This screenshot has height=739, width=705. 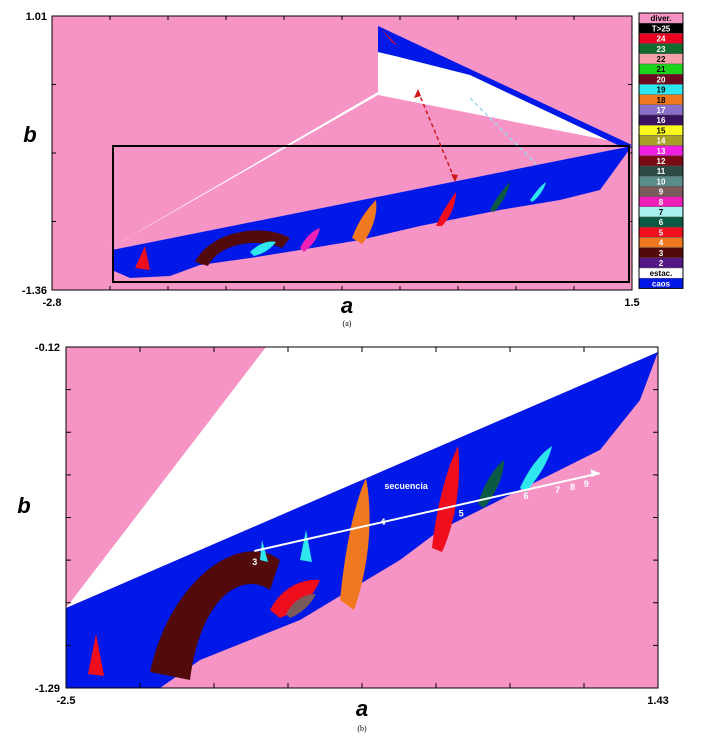 What do you see at coordinates (52, 303) in the screenshot?
I see `panel-a-xtick-left: -2.8` at bounding box center [52, 303].